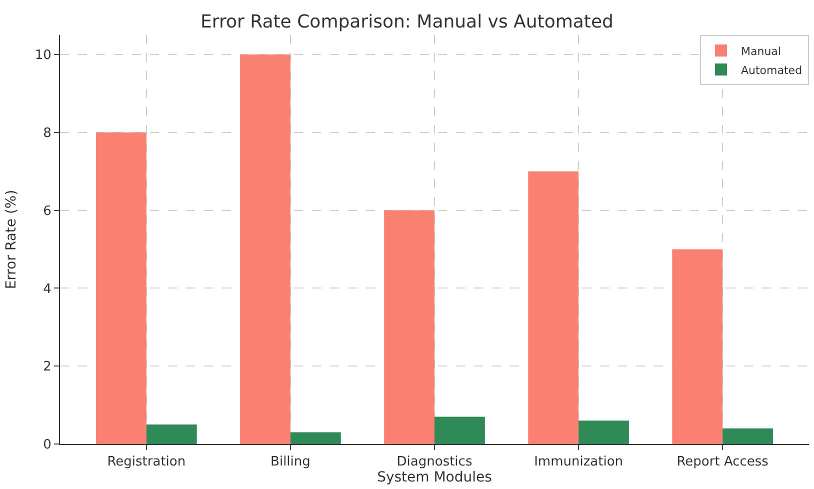 The width and height of the screenshot is (814, 489). What do you see at coordinates (290, 462) in the screenshot?
I see `x-tick-label: Billing` at bounding box center [290, 462].